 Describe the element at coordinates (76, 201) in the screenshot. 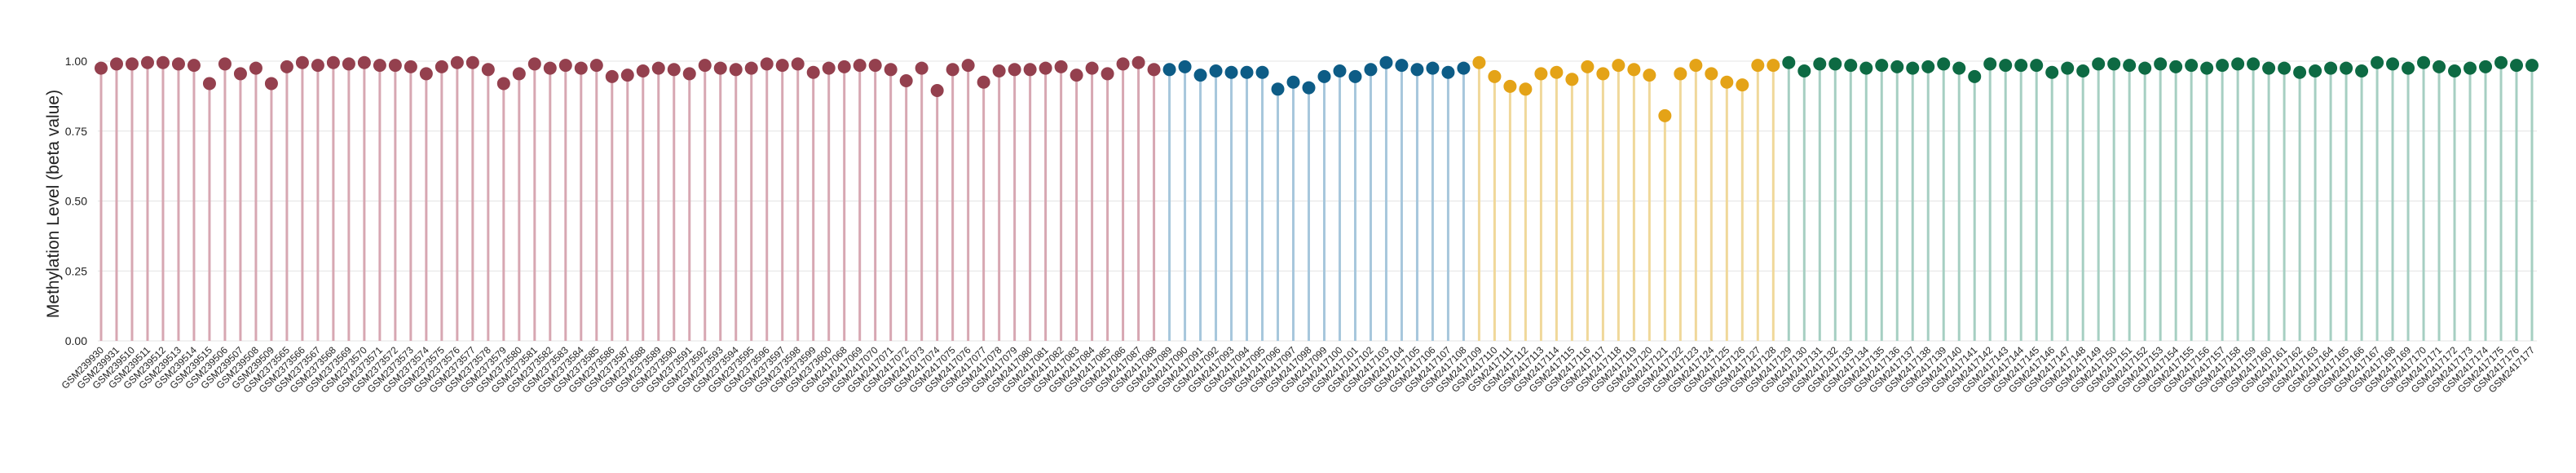

I see `y-tick-label: 0.50` at that location.